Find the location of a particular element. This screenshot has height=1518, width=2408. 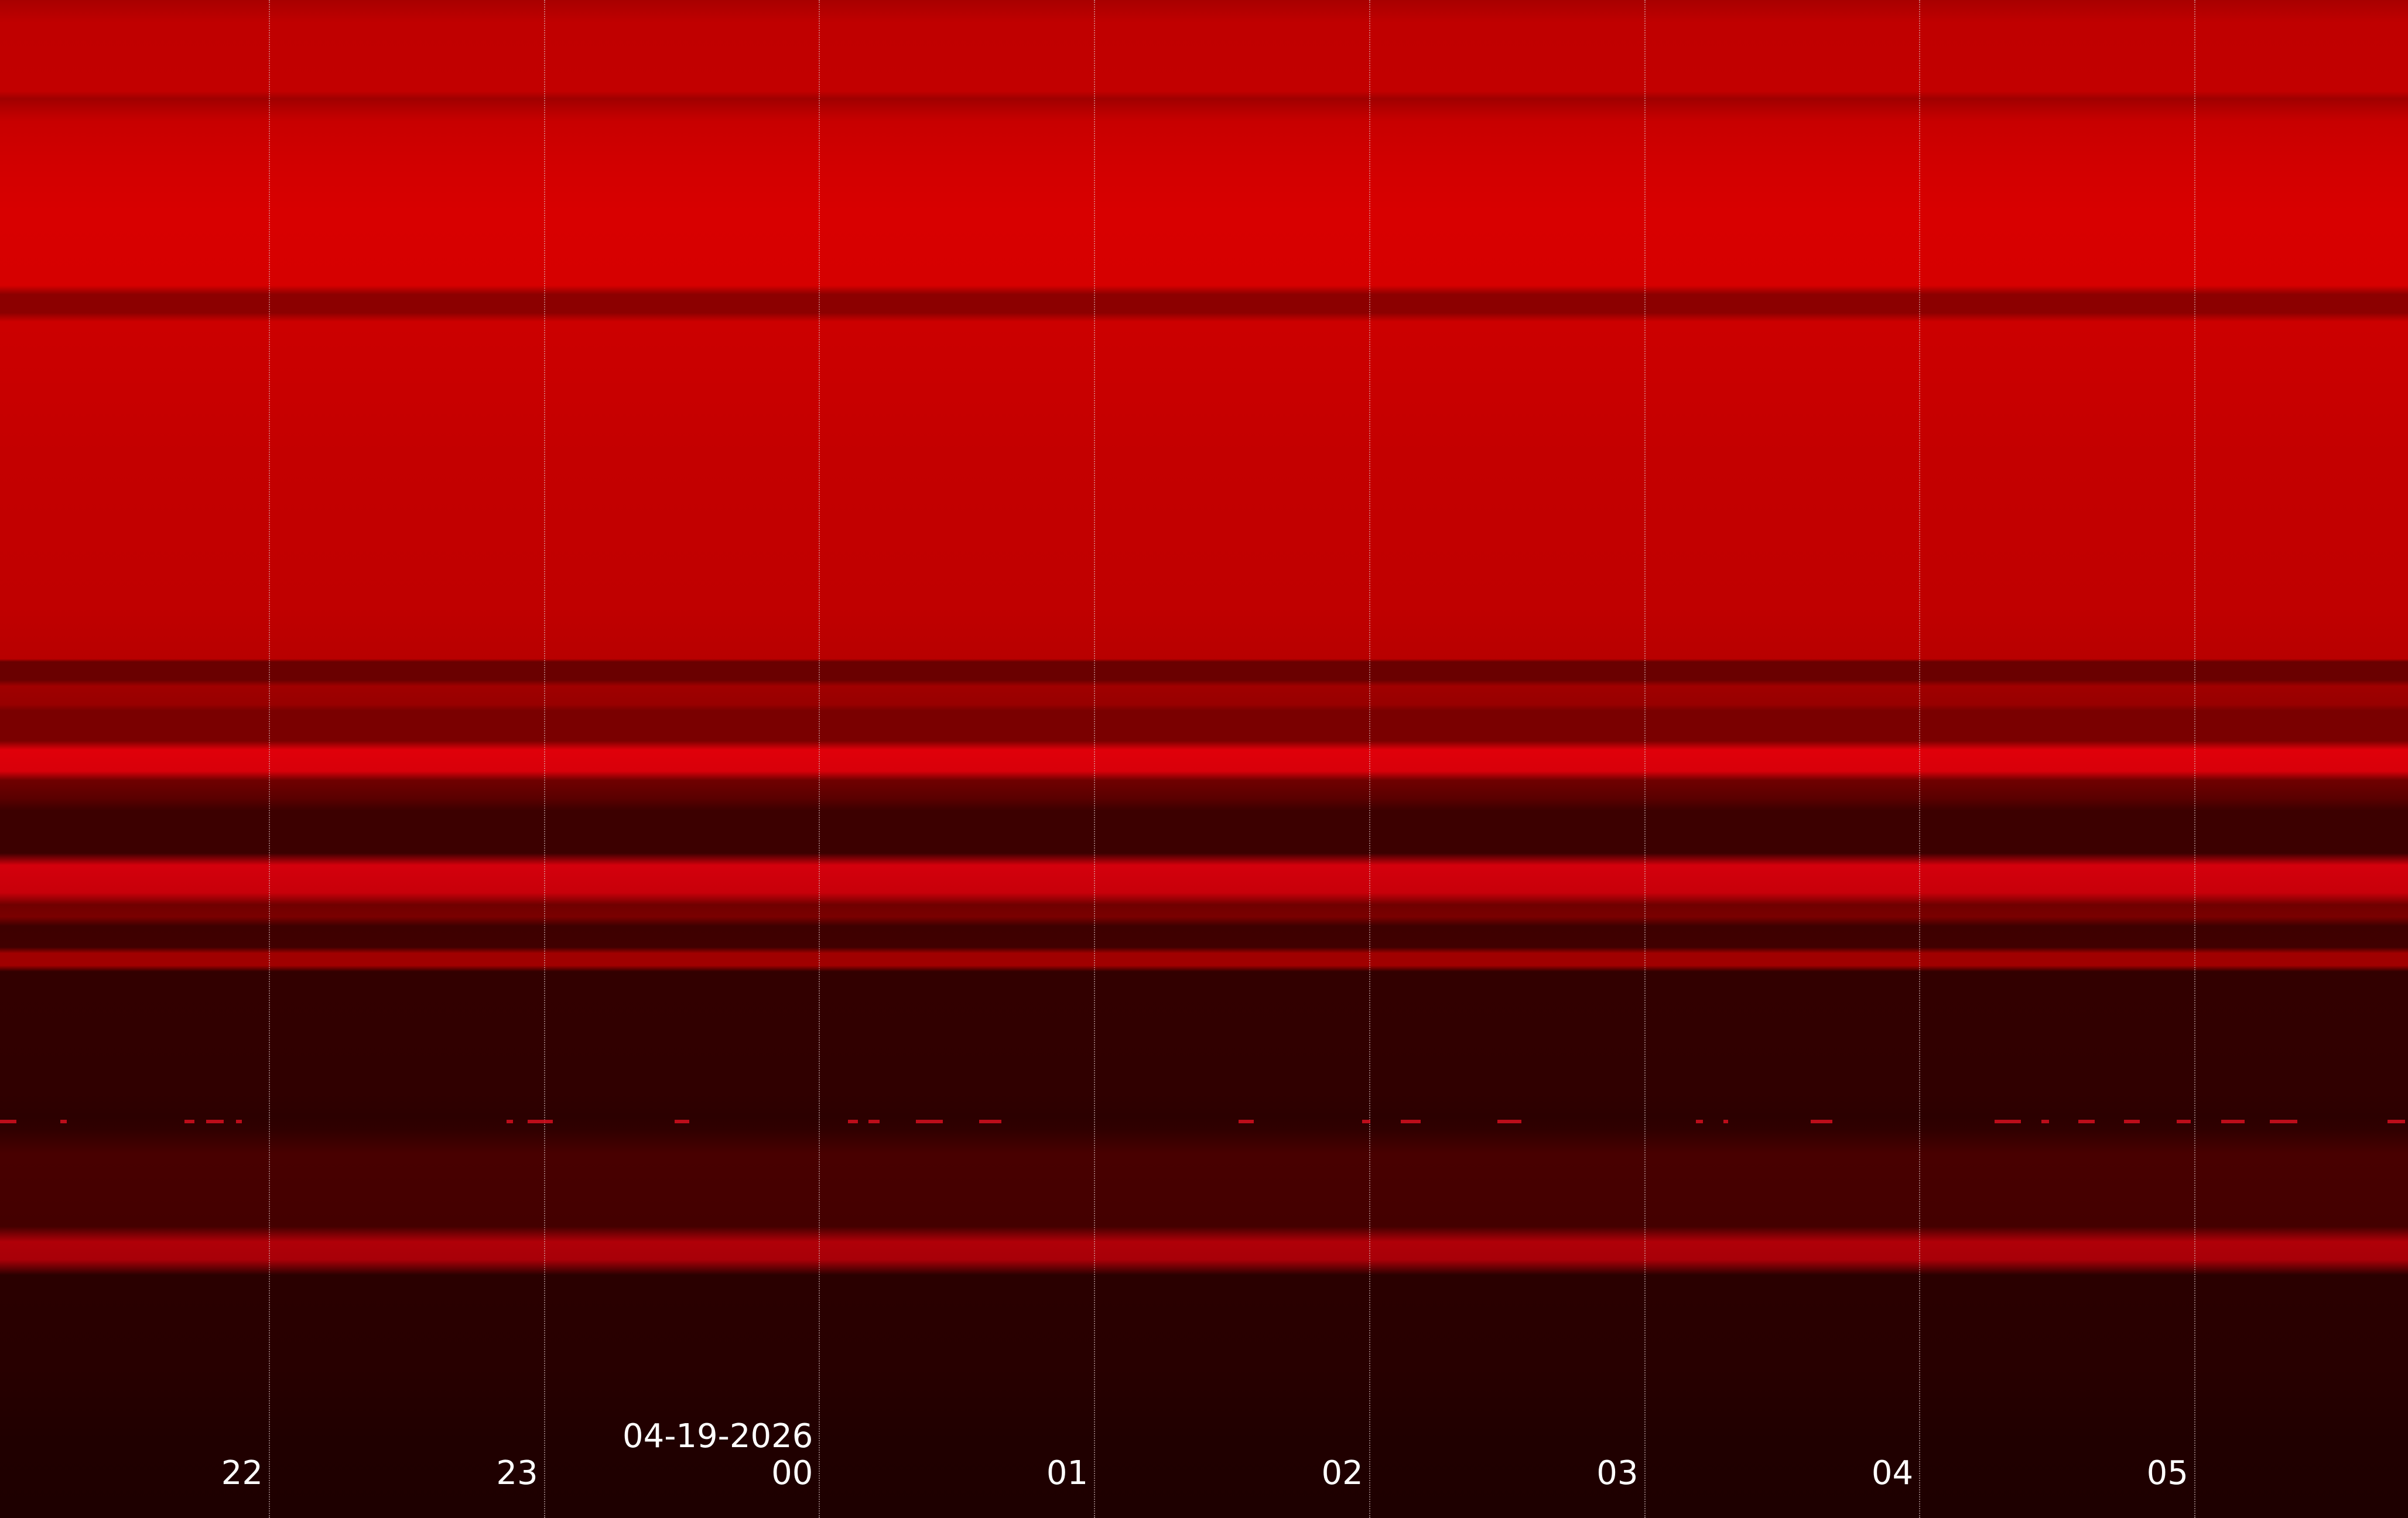

x-tick-label: 02 is located at coordinates (1342, 1473).